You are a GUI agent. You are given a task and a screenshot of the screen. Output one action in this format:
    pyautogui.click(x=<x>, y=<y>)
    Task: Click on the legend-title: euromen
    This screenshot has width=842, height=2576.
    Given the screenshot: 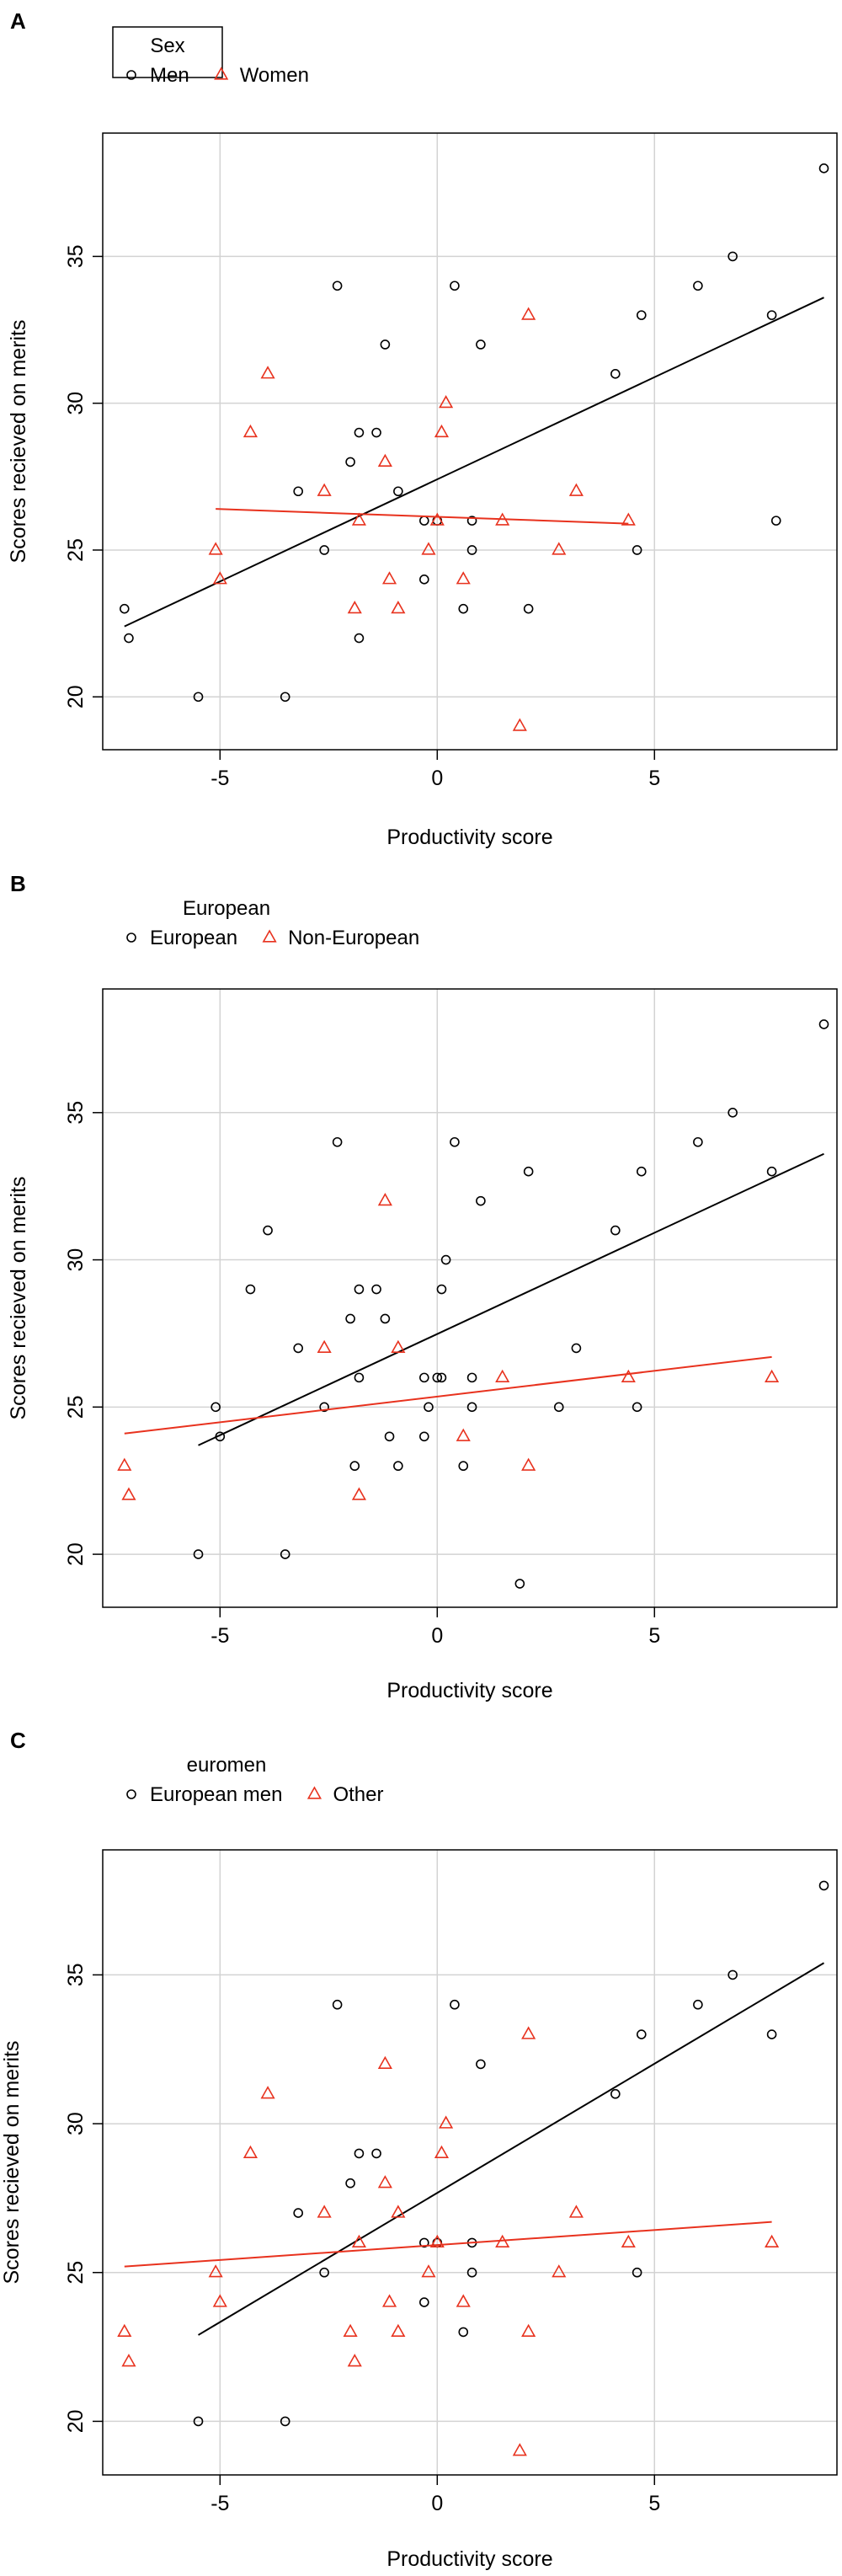 What is the action you would take?
    pyautogui.click(x=227, y=1765)
    